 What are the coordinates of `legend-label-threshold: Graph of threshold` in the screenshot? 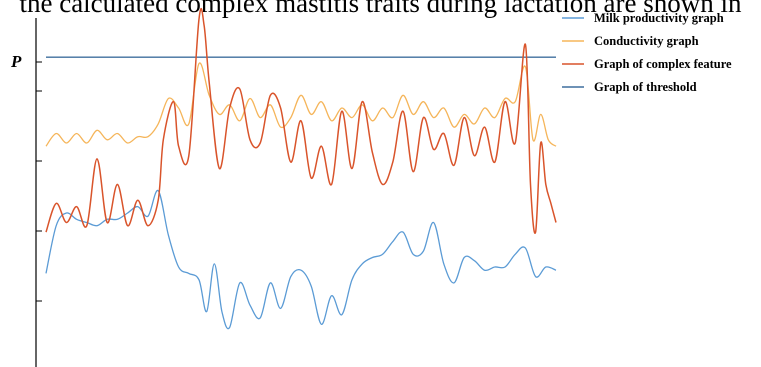 It's located at (645, 87).